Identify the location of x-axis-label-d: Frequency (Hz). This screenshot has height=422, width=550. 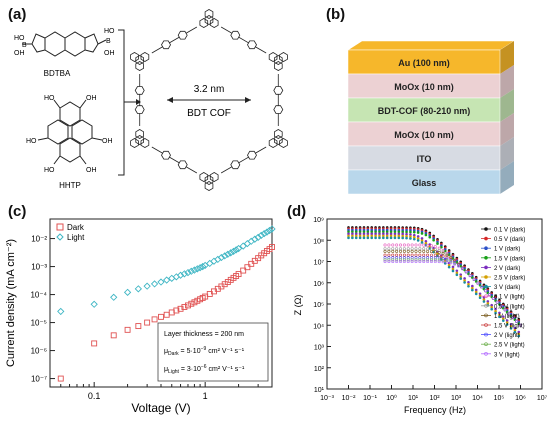
(435, 410).